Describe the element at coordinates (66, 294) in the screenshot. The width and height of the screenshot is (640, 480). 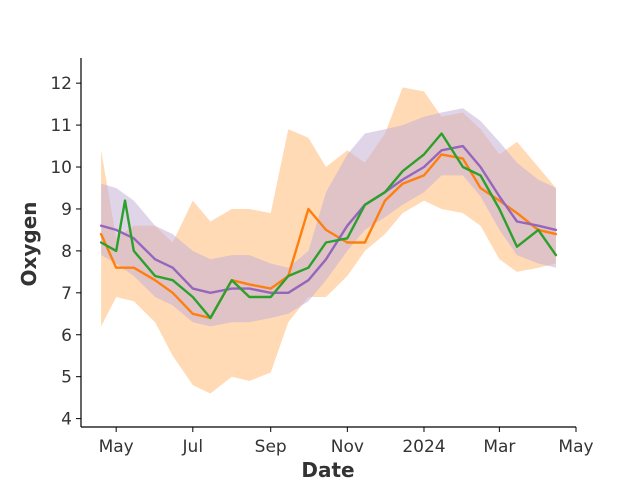
I see `y-tick-label: 7` at that location.